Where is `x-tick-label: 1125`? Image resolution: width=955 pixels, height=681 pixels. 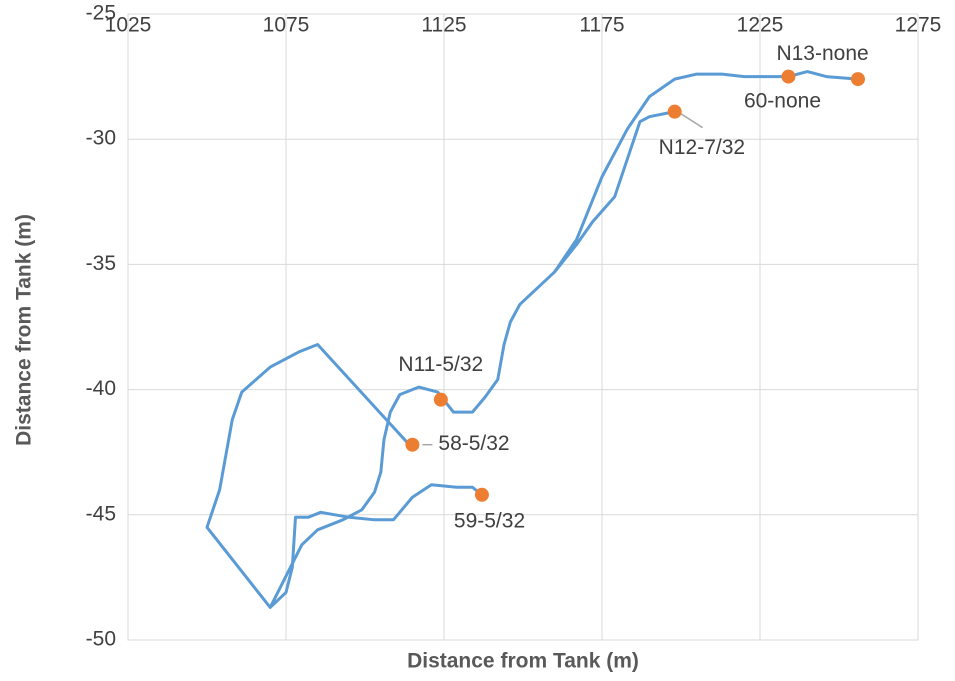 x-tick-label: 1125 is located at coordinates (443, 25).